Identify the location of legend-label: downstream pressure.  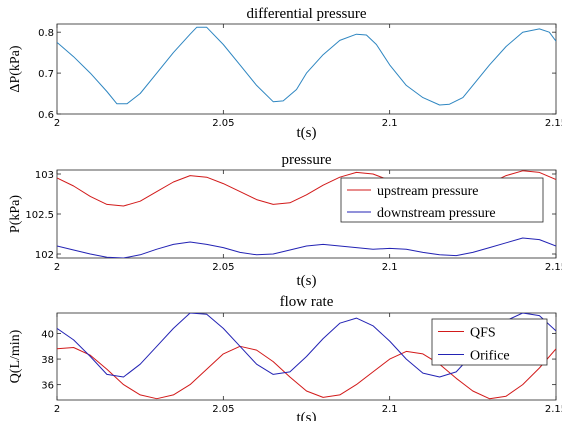
(436, 213).